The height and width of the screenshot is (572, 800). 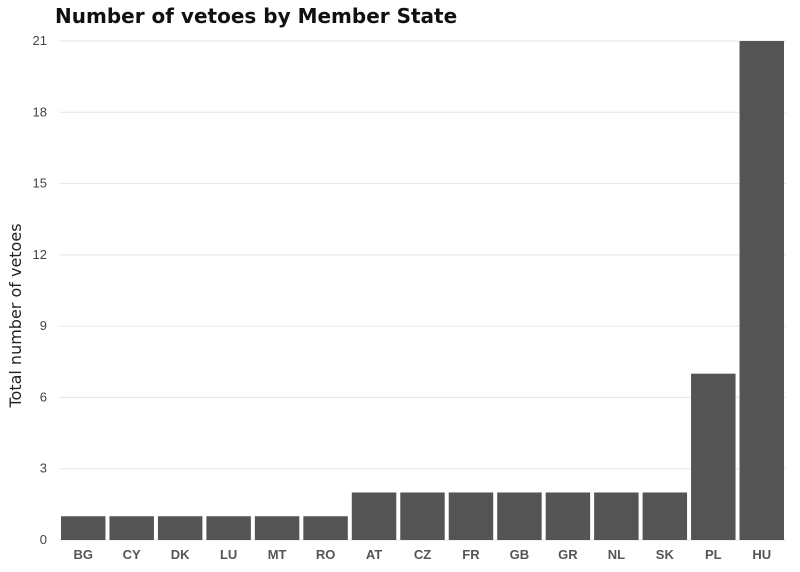 I want to click on y-tick-label: 3, so click(x=43, y=468).